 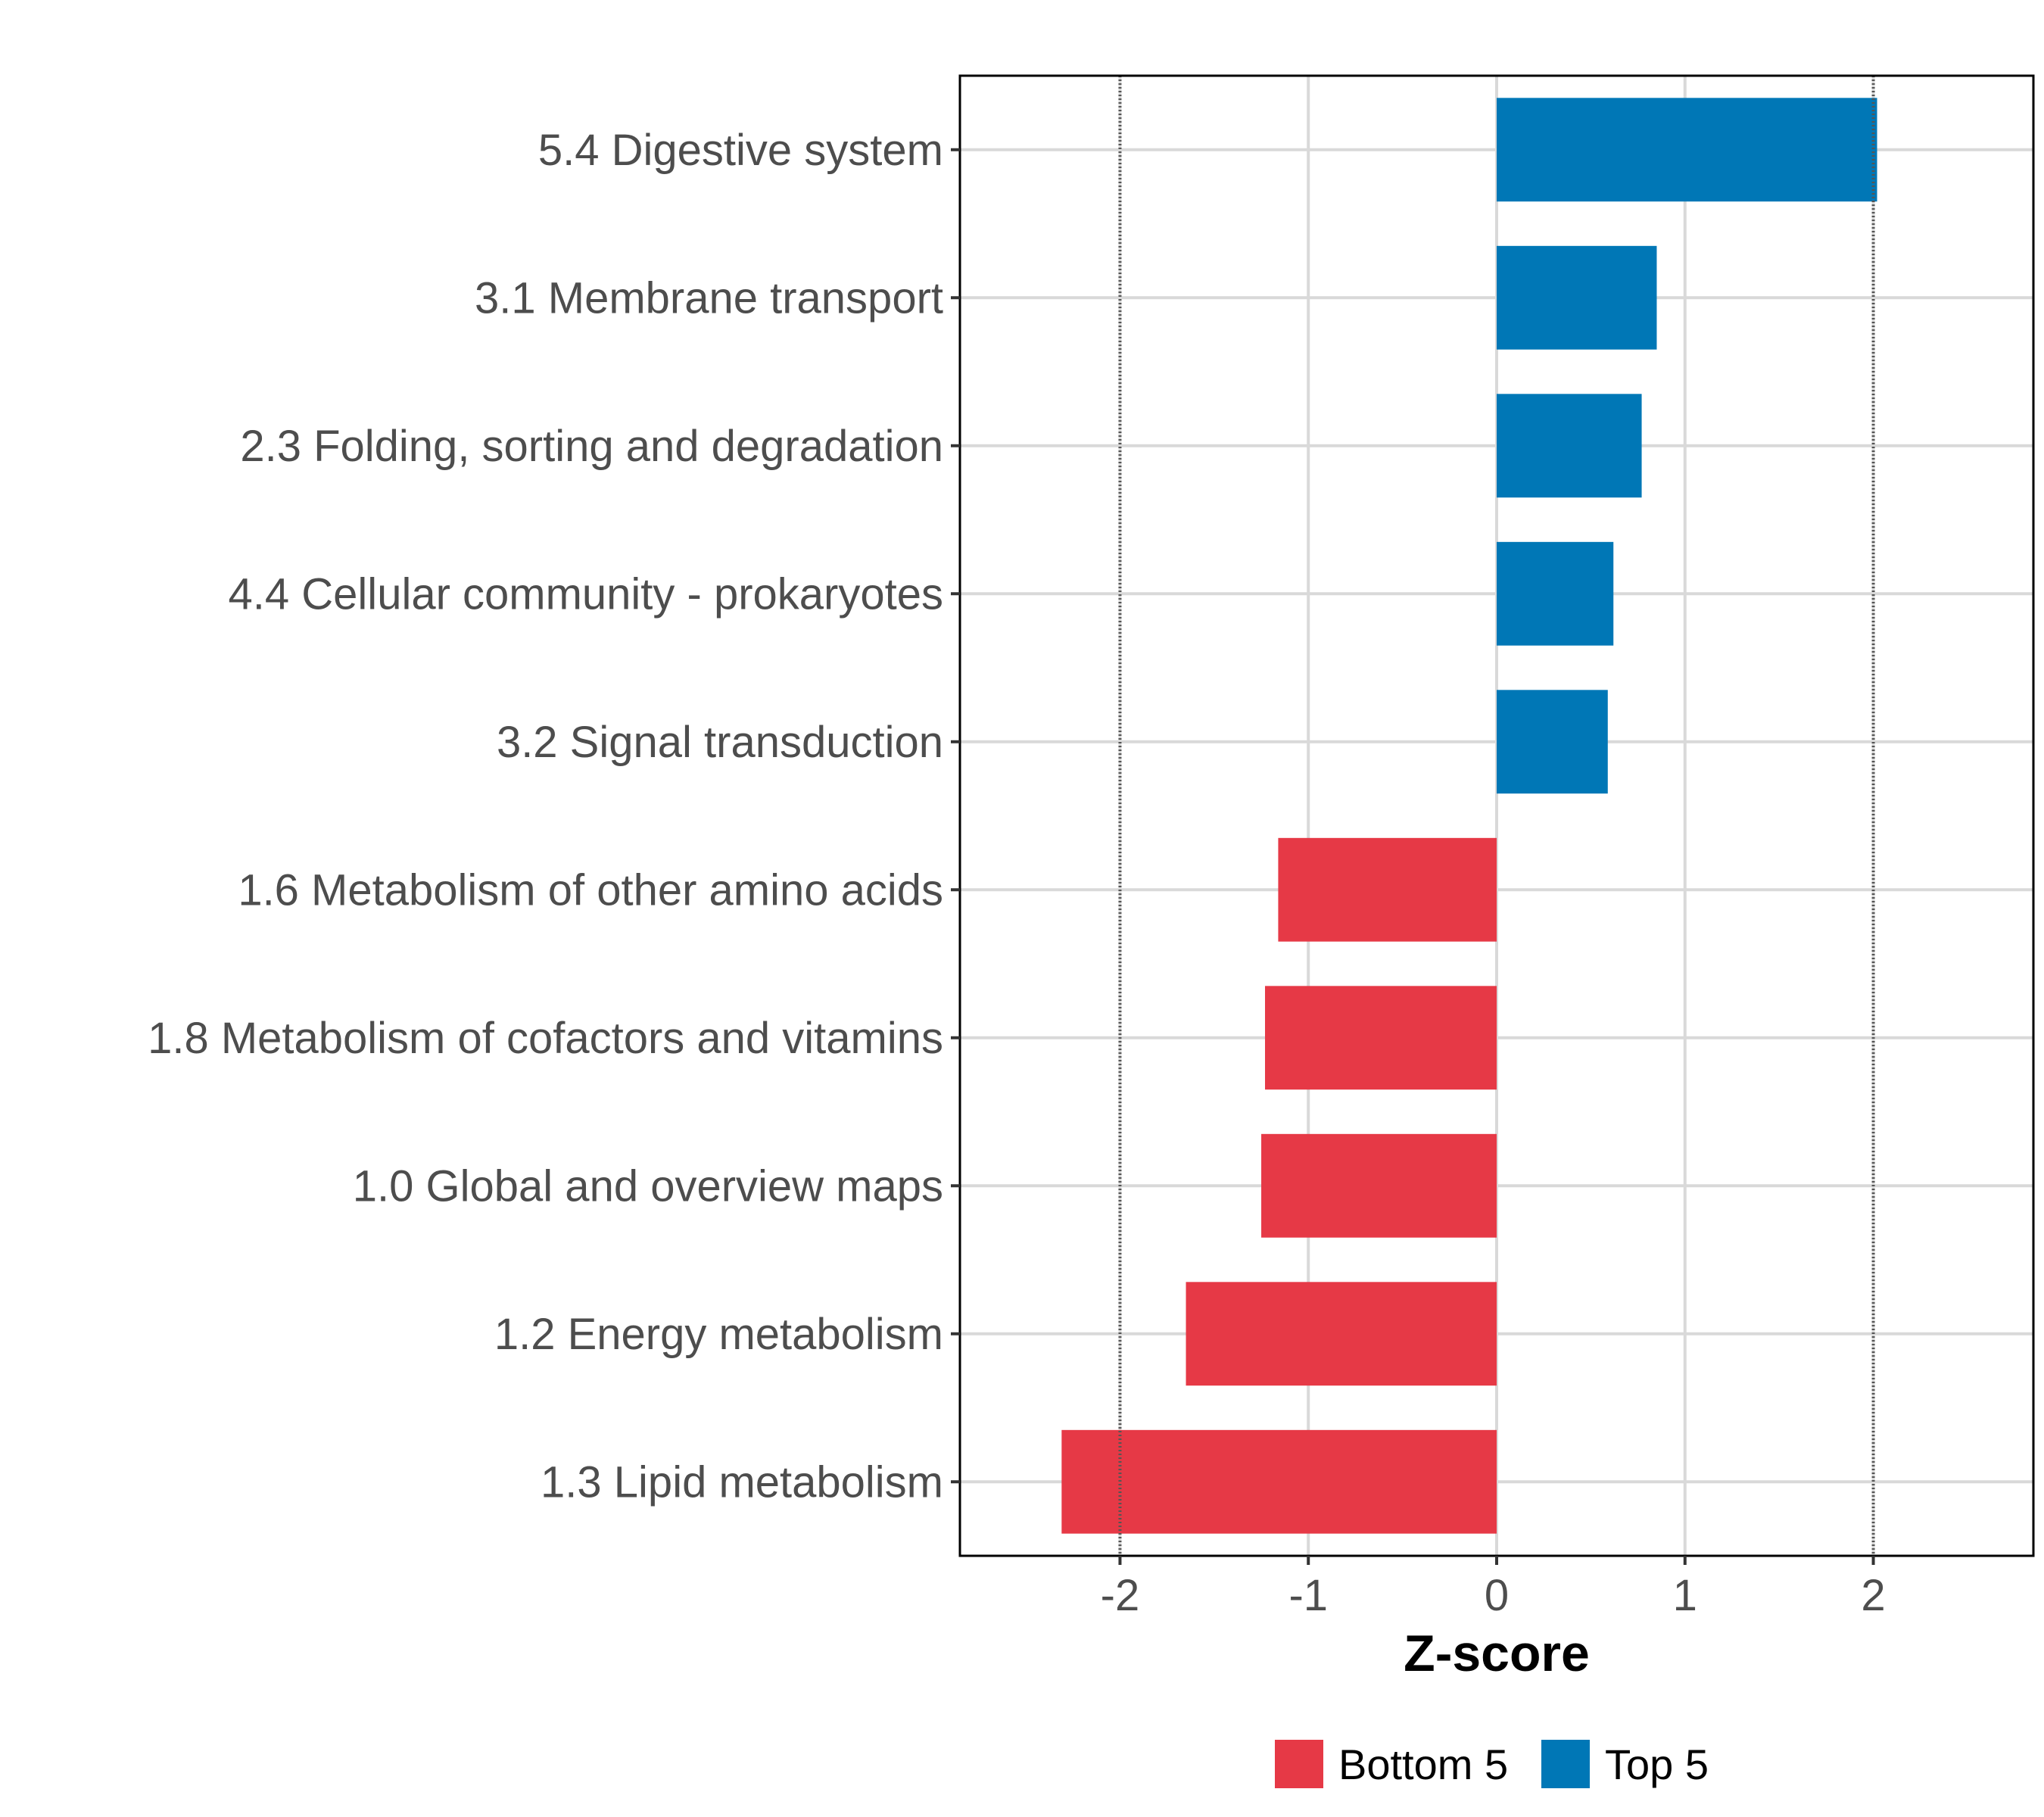 I want to click on category-label: 1.3 Lipid metabolism, so click(x=742, y=1482).